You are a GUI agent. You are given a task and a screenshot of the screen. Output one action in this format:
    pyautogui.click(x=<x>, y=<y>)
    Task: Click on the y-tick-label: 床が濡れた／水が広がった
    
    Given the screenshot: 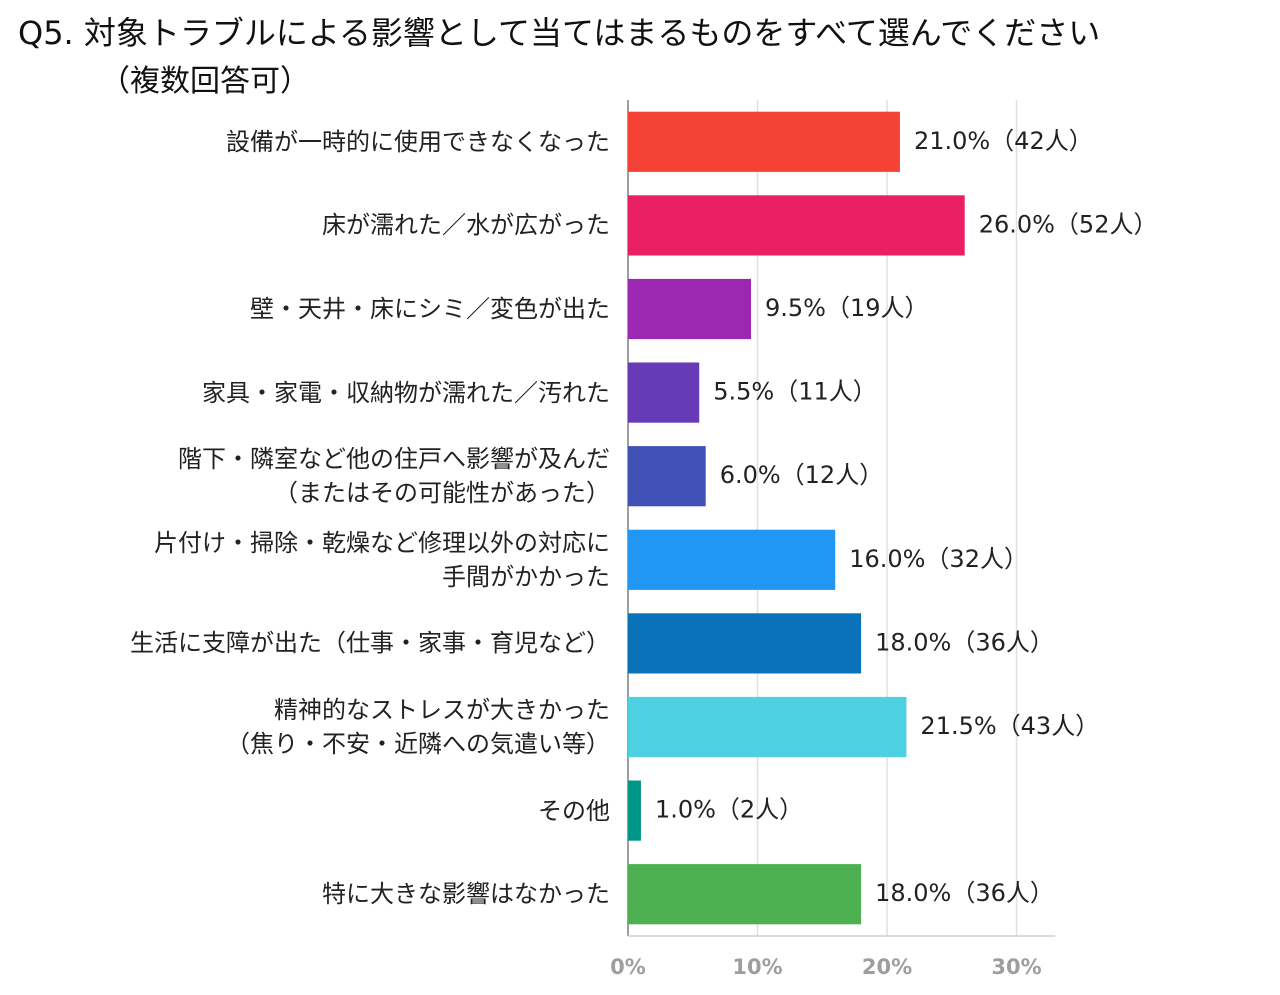 What is the action you would take?
    pyautogui.click(x=466, y=225)
    